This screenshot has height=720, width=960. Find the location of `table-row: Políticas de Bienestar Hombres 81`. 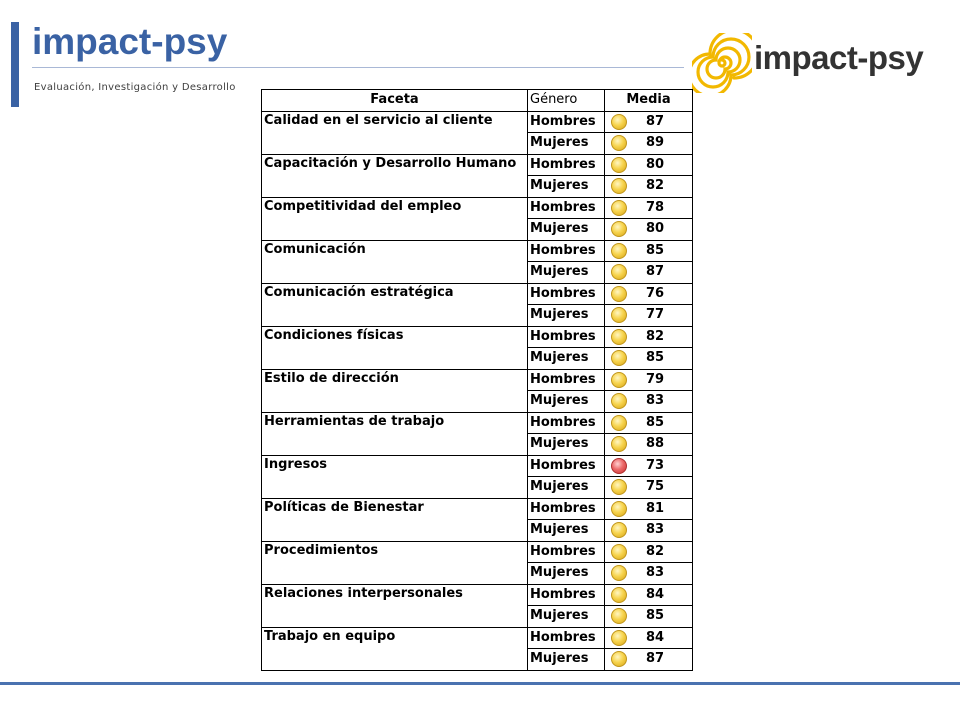

table-row: Políticas de Bienestar Hombres 81 is located at coordinates (477, 519).